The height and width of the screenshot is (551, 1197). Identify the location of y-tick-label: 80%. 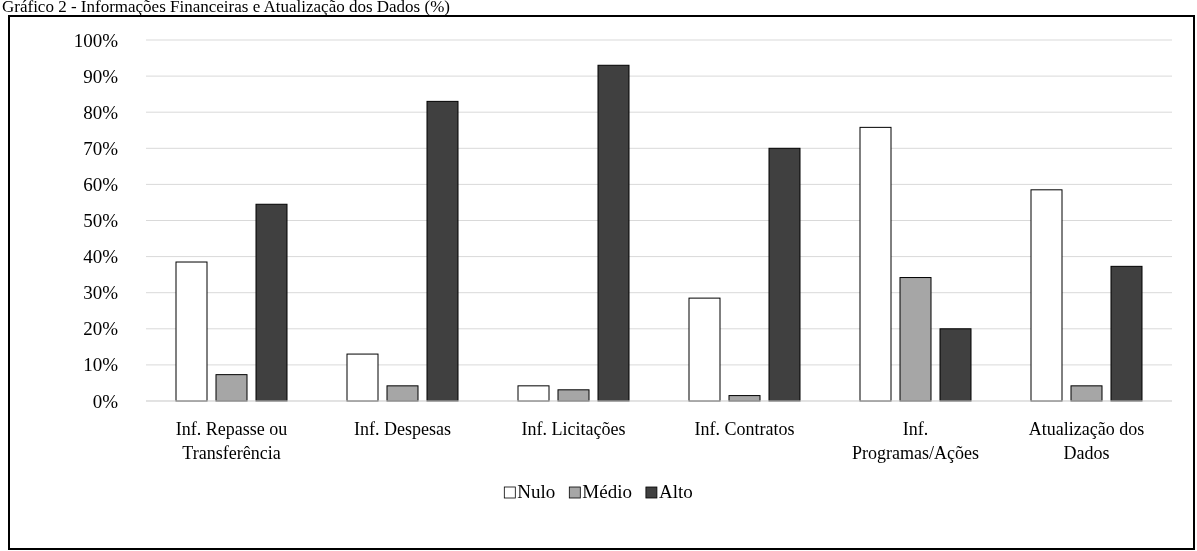
(101, 112).